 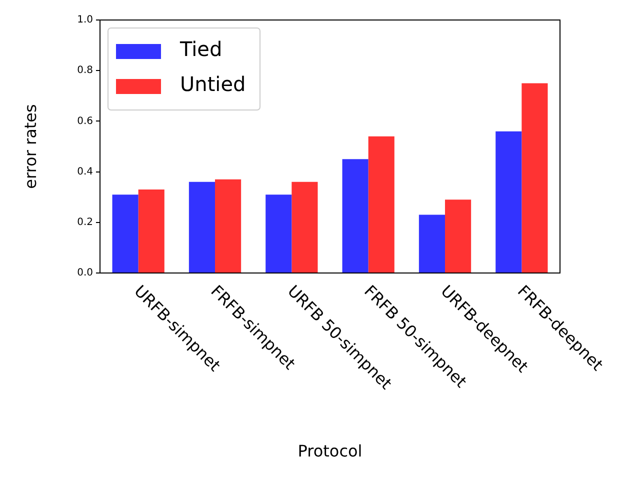 I want to click on legend-label: Untied, so click(x=213, y=84).